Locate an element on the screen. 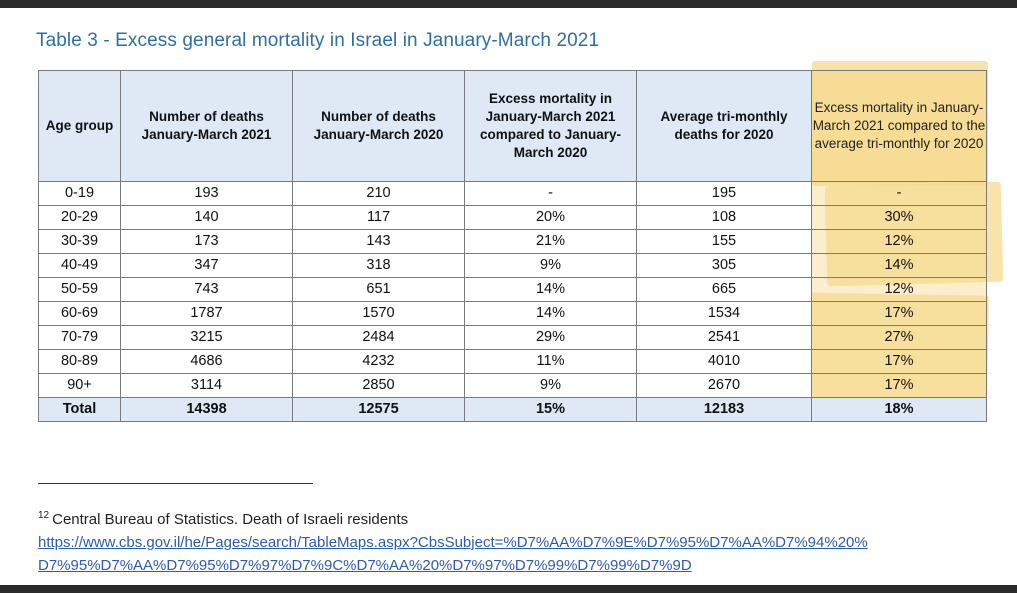 This screenshot has height=593, width=1017. cell-deaths-2021: 4686 is located at coordinates (206, 361).